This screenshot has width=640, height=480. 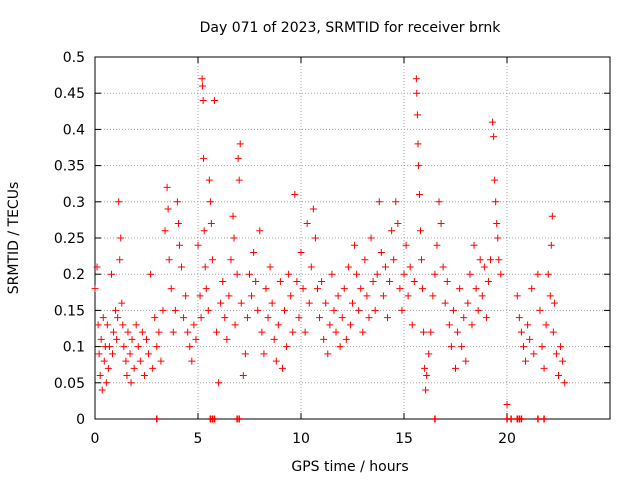 I want to click on y-tick-label: 0.2, so click(x=74, y=275).